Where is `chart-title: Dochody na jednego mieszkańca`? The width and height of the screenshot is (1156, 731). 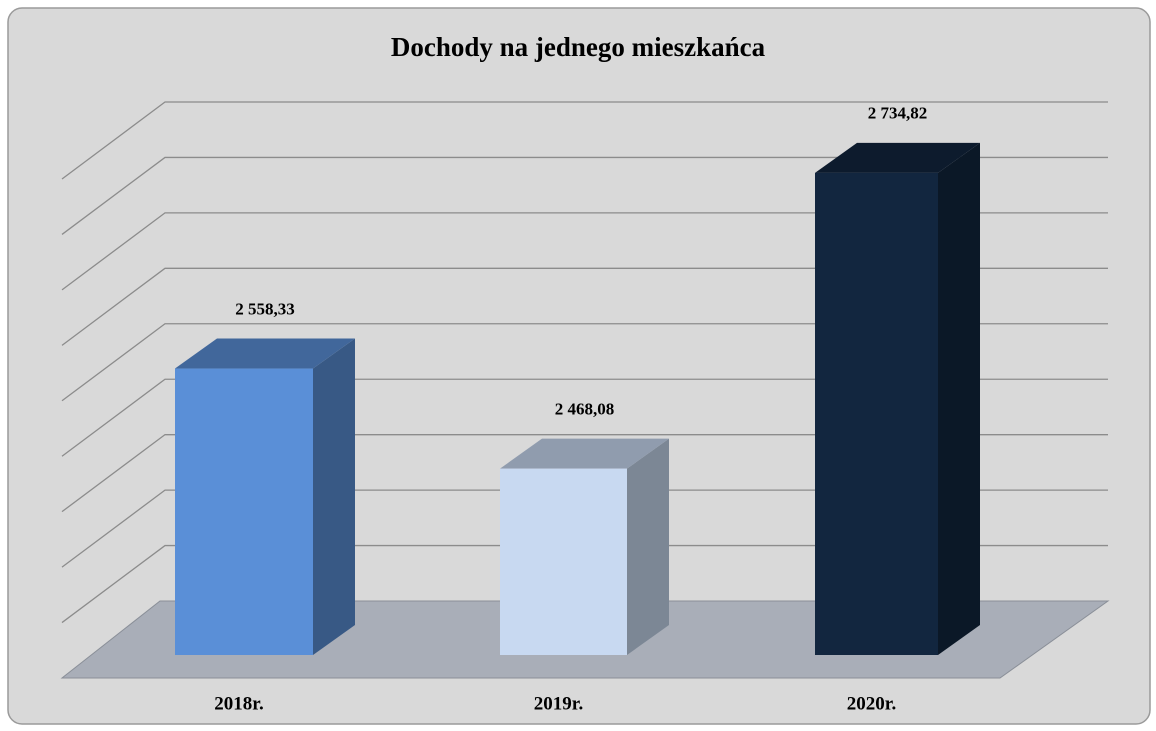
chart-title: Dochody na jednego mieszkańca is located at coordinates (578, 47).